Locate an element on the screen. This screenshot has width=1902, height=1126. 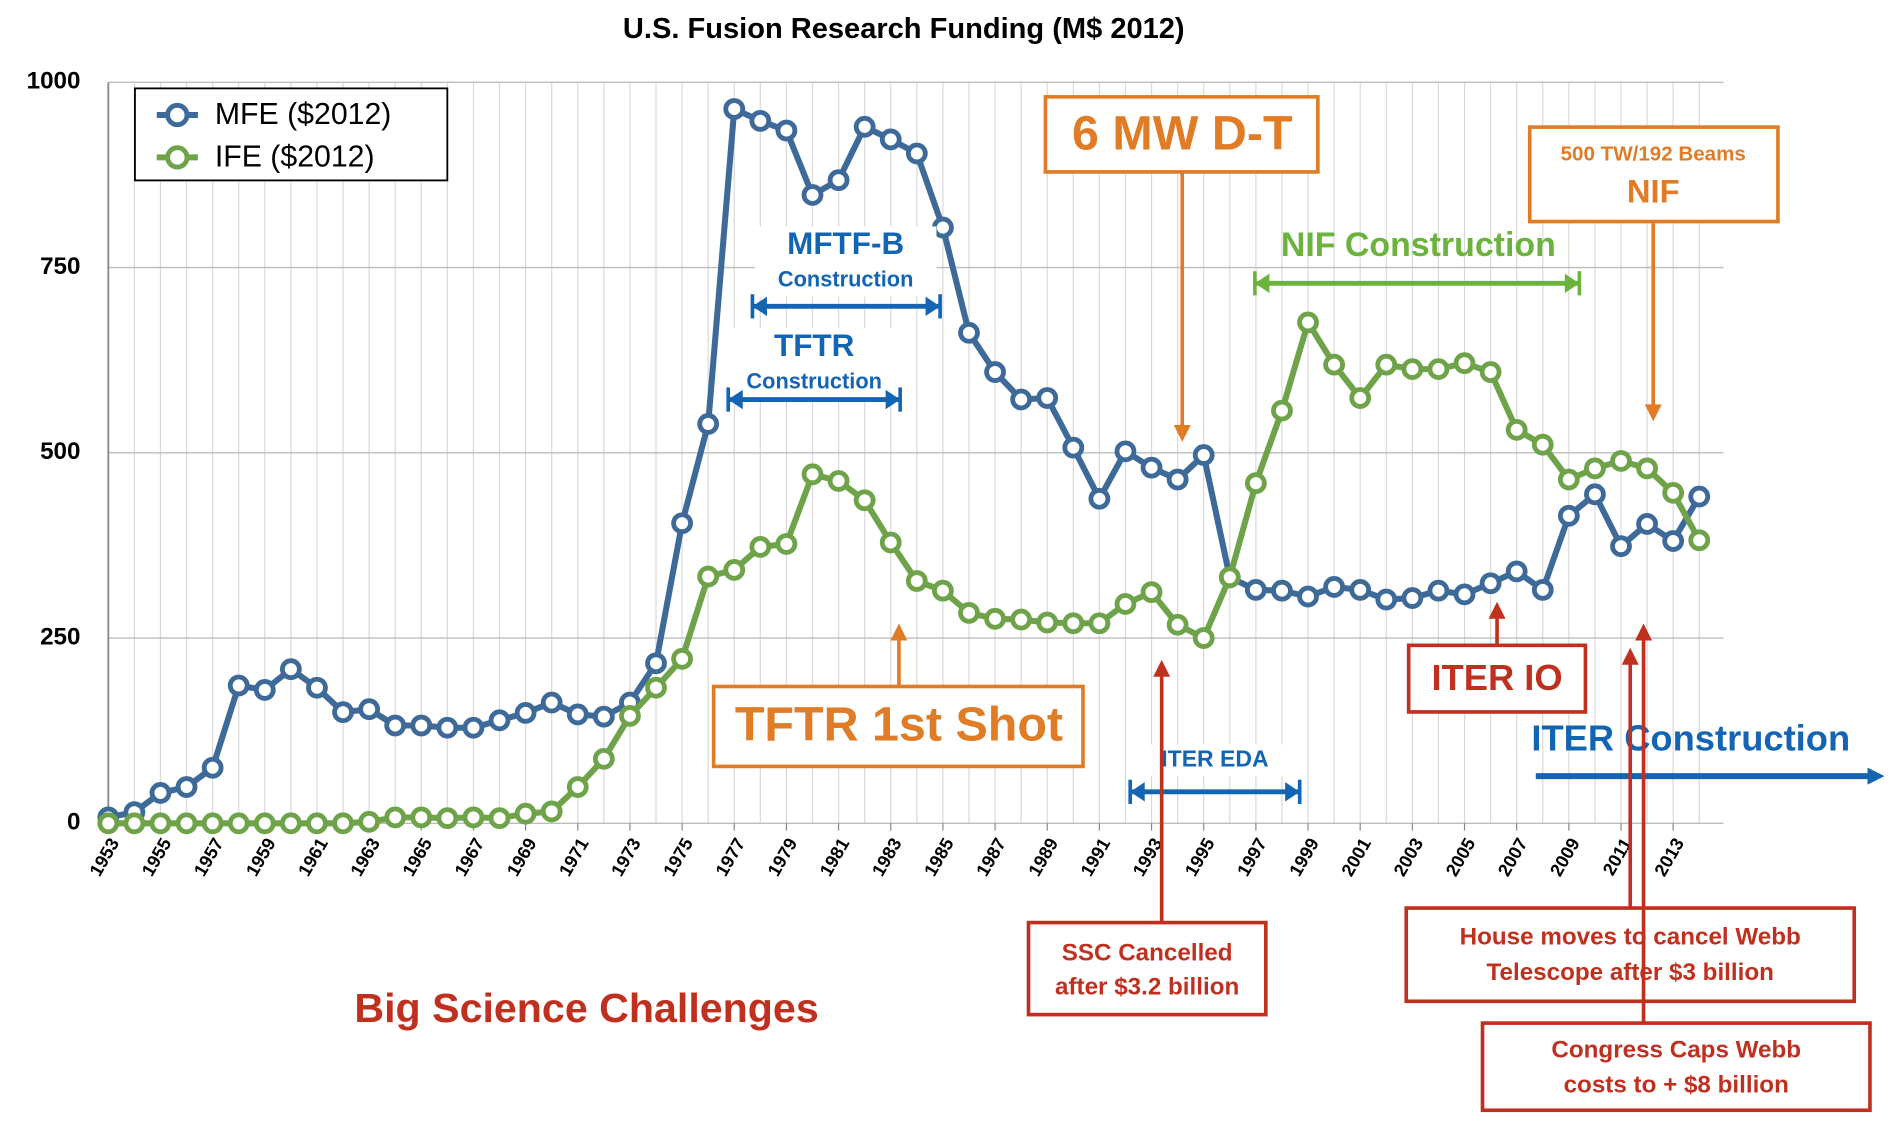
annotation-text: MFTF-B is located at coordinates (845, 243).